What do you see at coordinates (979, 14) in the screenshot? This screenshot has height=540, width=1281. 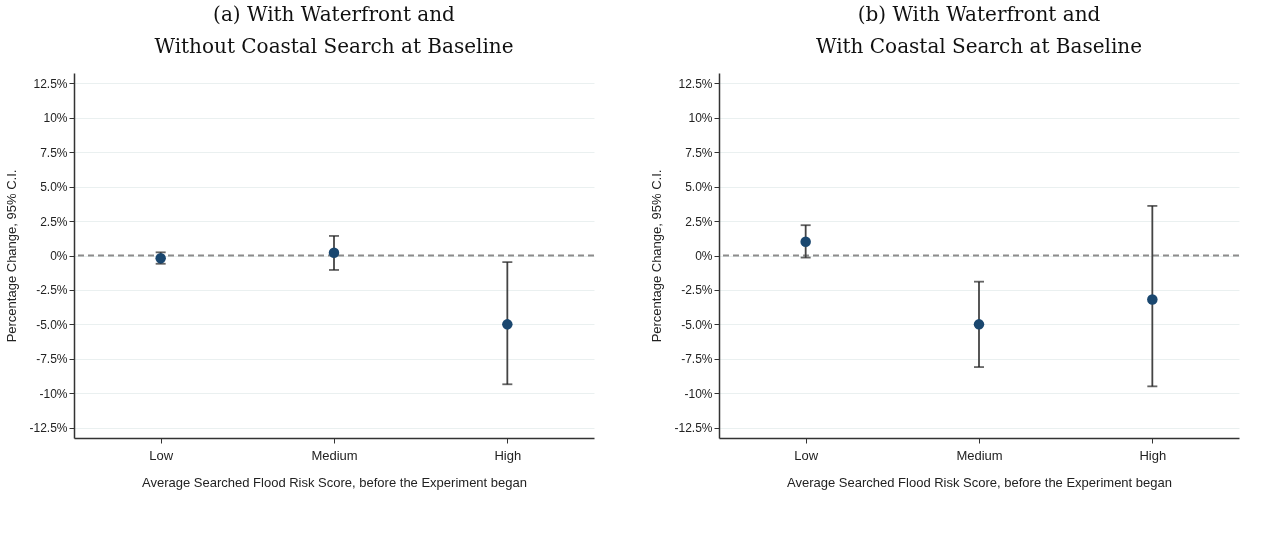 I see `text: (b) With Waterfront and` at bounding box center [979, 14].